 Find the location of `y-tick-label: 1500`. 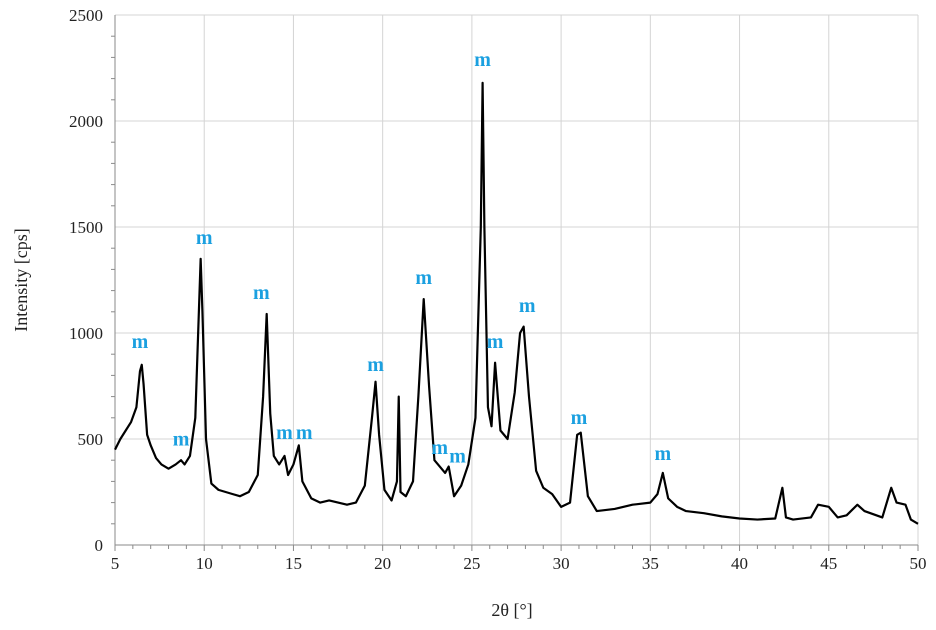

y-tick-label: 1500 is located at coordinates (86, 227).